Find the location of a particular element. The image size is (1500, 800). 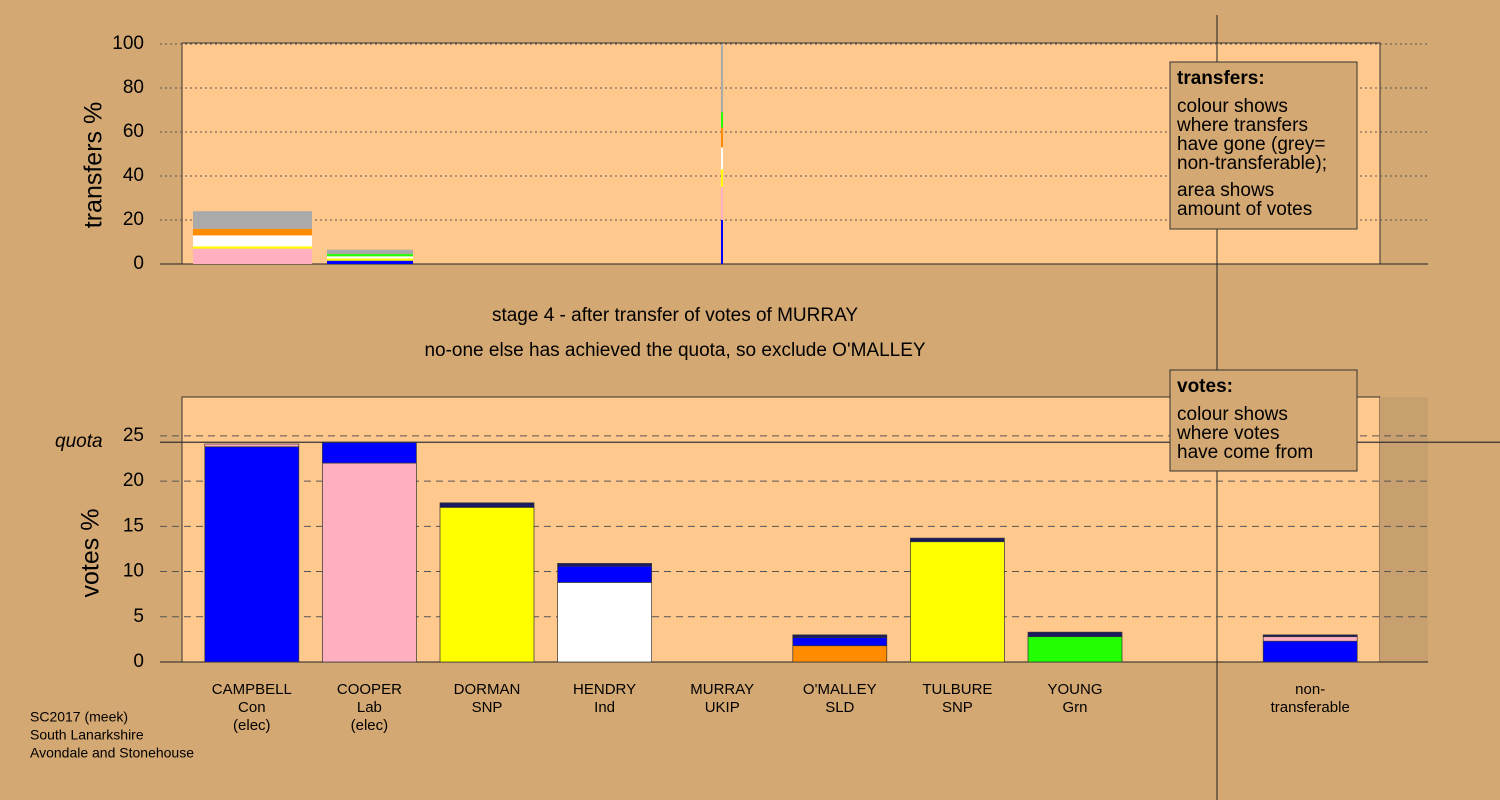

x-tick-label: COOPER is located at coordinates (369, 689).